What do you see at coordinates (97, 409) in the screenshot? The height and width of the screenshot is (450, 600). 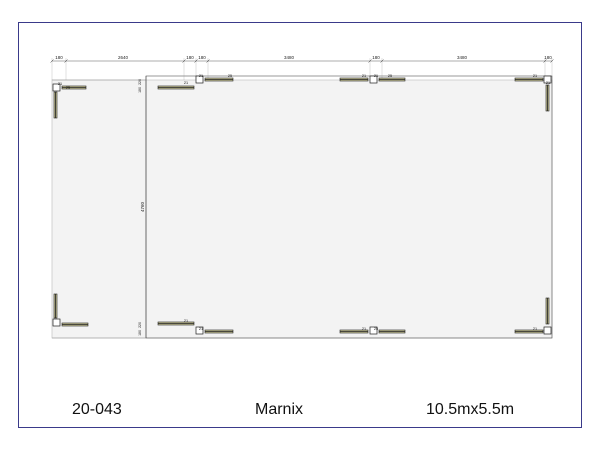 I see `drawing-number: 20-043` at bounding box center [97, 409].